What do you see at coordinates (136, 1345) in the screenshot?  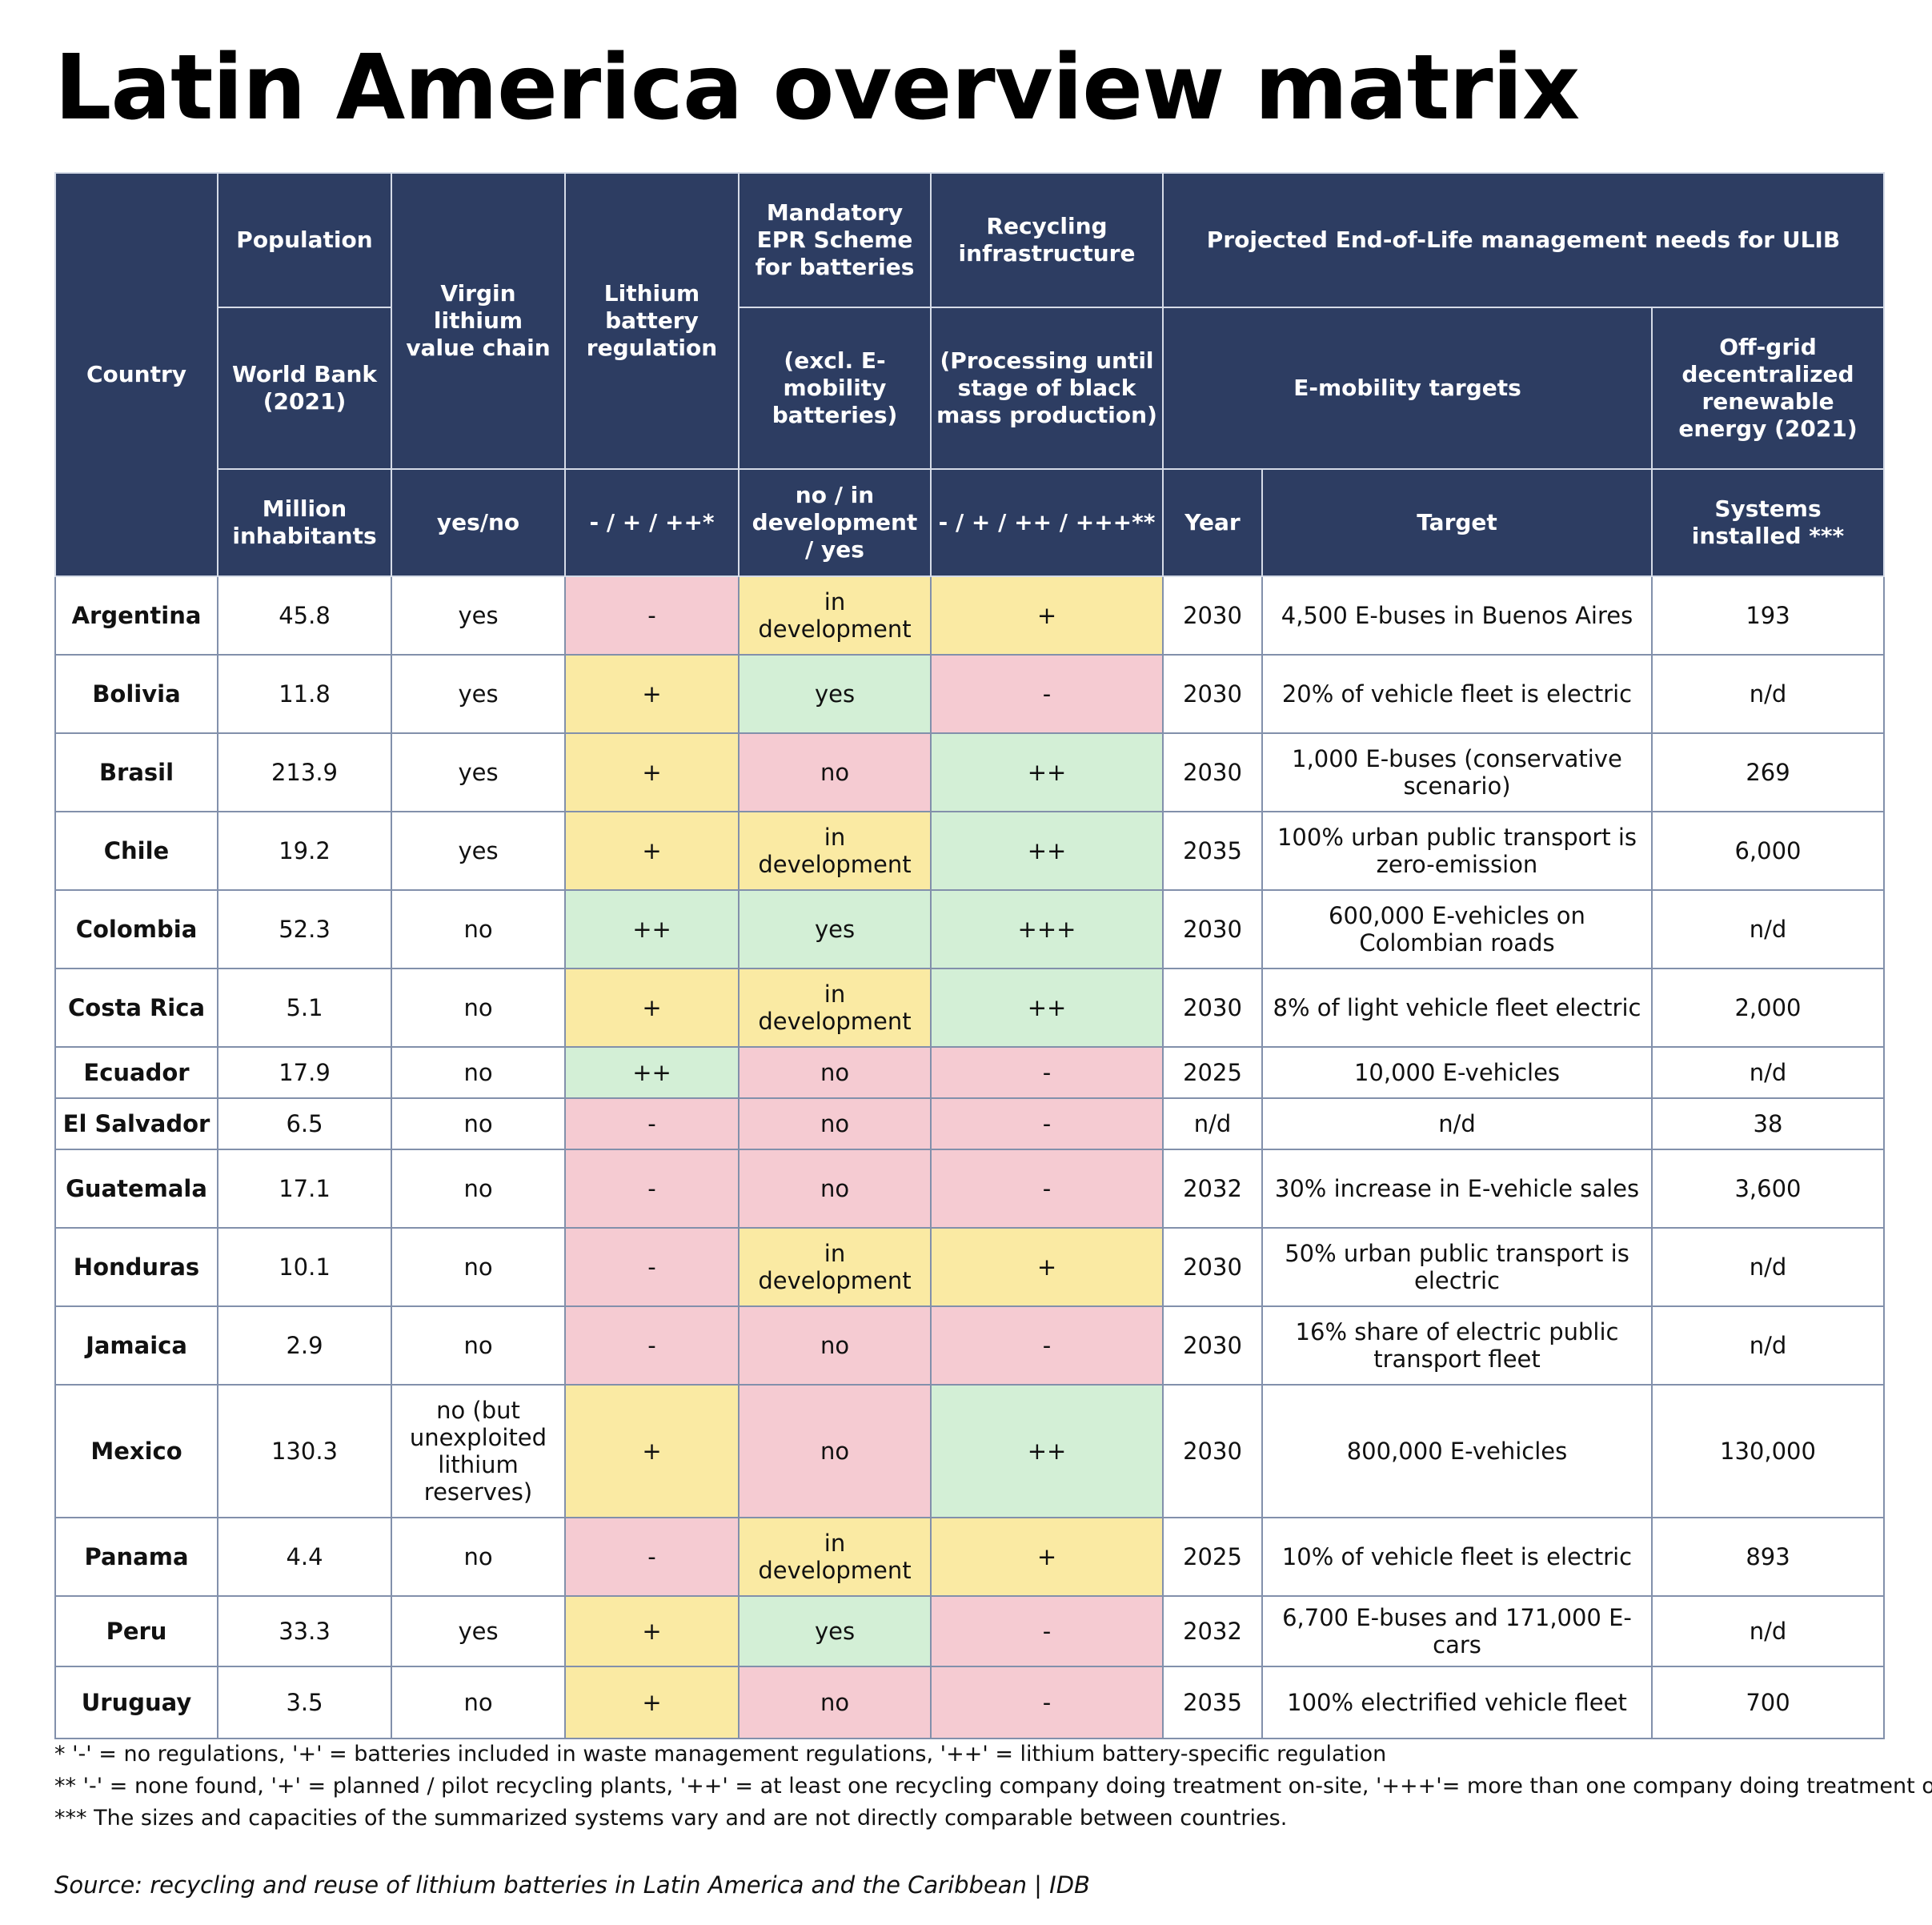 I see `country-cell: Jamaica` at bounding box center [136, 1345].